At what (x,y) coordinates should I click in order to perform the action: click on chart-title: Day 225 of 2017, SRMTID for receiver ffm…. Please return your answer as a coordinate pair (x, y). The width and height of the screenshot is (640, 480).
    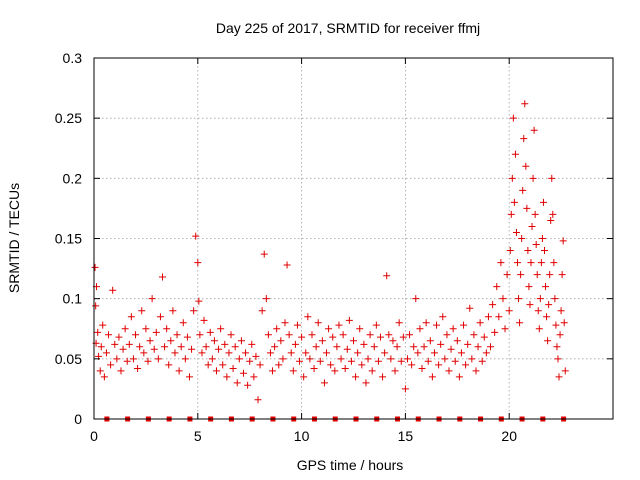
    Looking at the image, I should click on (348, 28).